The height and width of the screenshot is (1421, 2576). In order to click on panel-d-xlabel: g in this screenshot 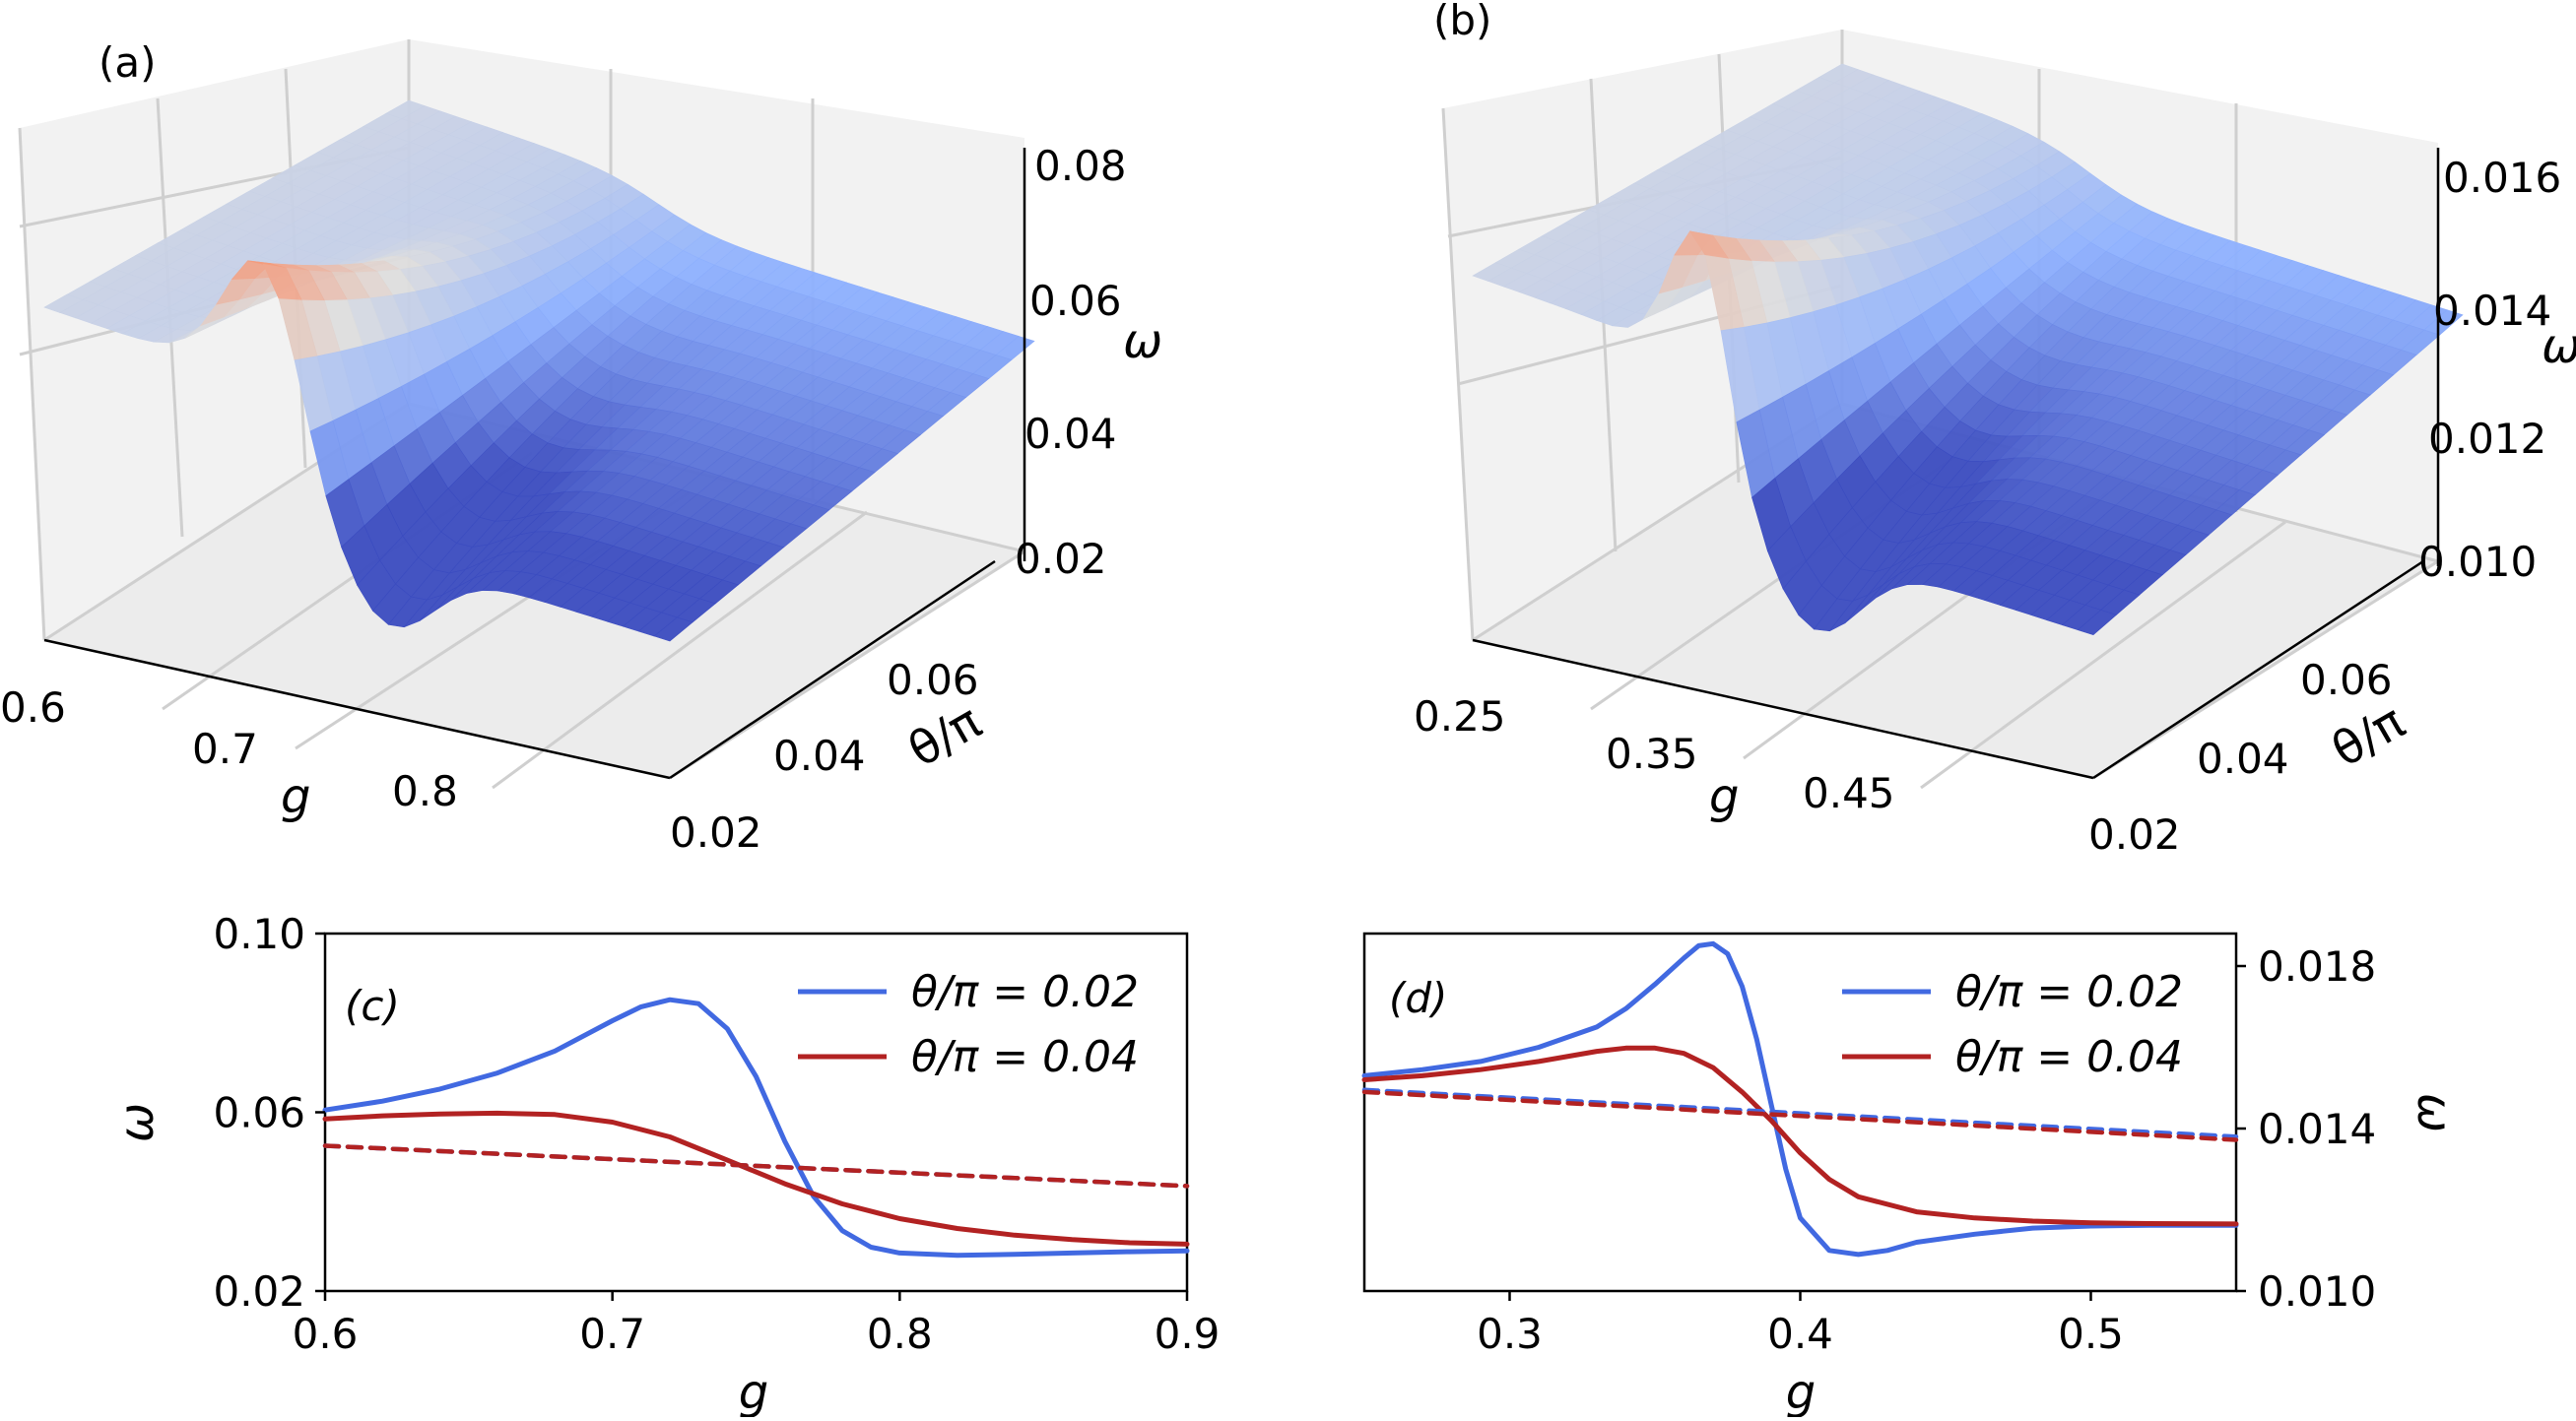, I will do `click(1801, 1391)`.